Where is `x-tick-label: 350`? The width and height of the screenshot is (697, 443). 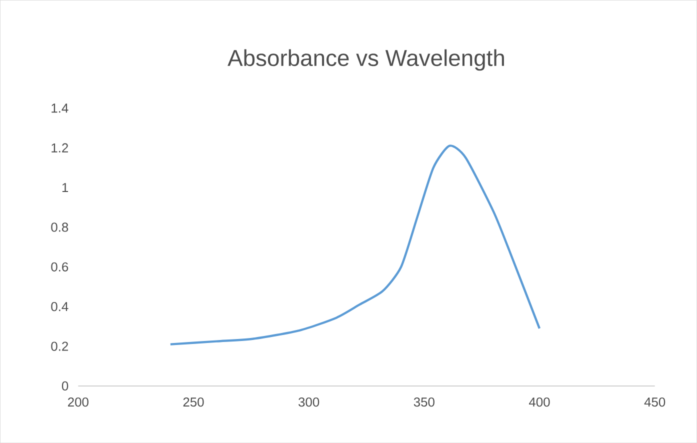 x-tick-label: 350 is located at coordinates (424, 402).